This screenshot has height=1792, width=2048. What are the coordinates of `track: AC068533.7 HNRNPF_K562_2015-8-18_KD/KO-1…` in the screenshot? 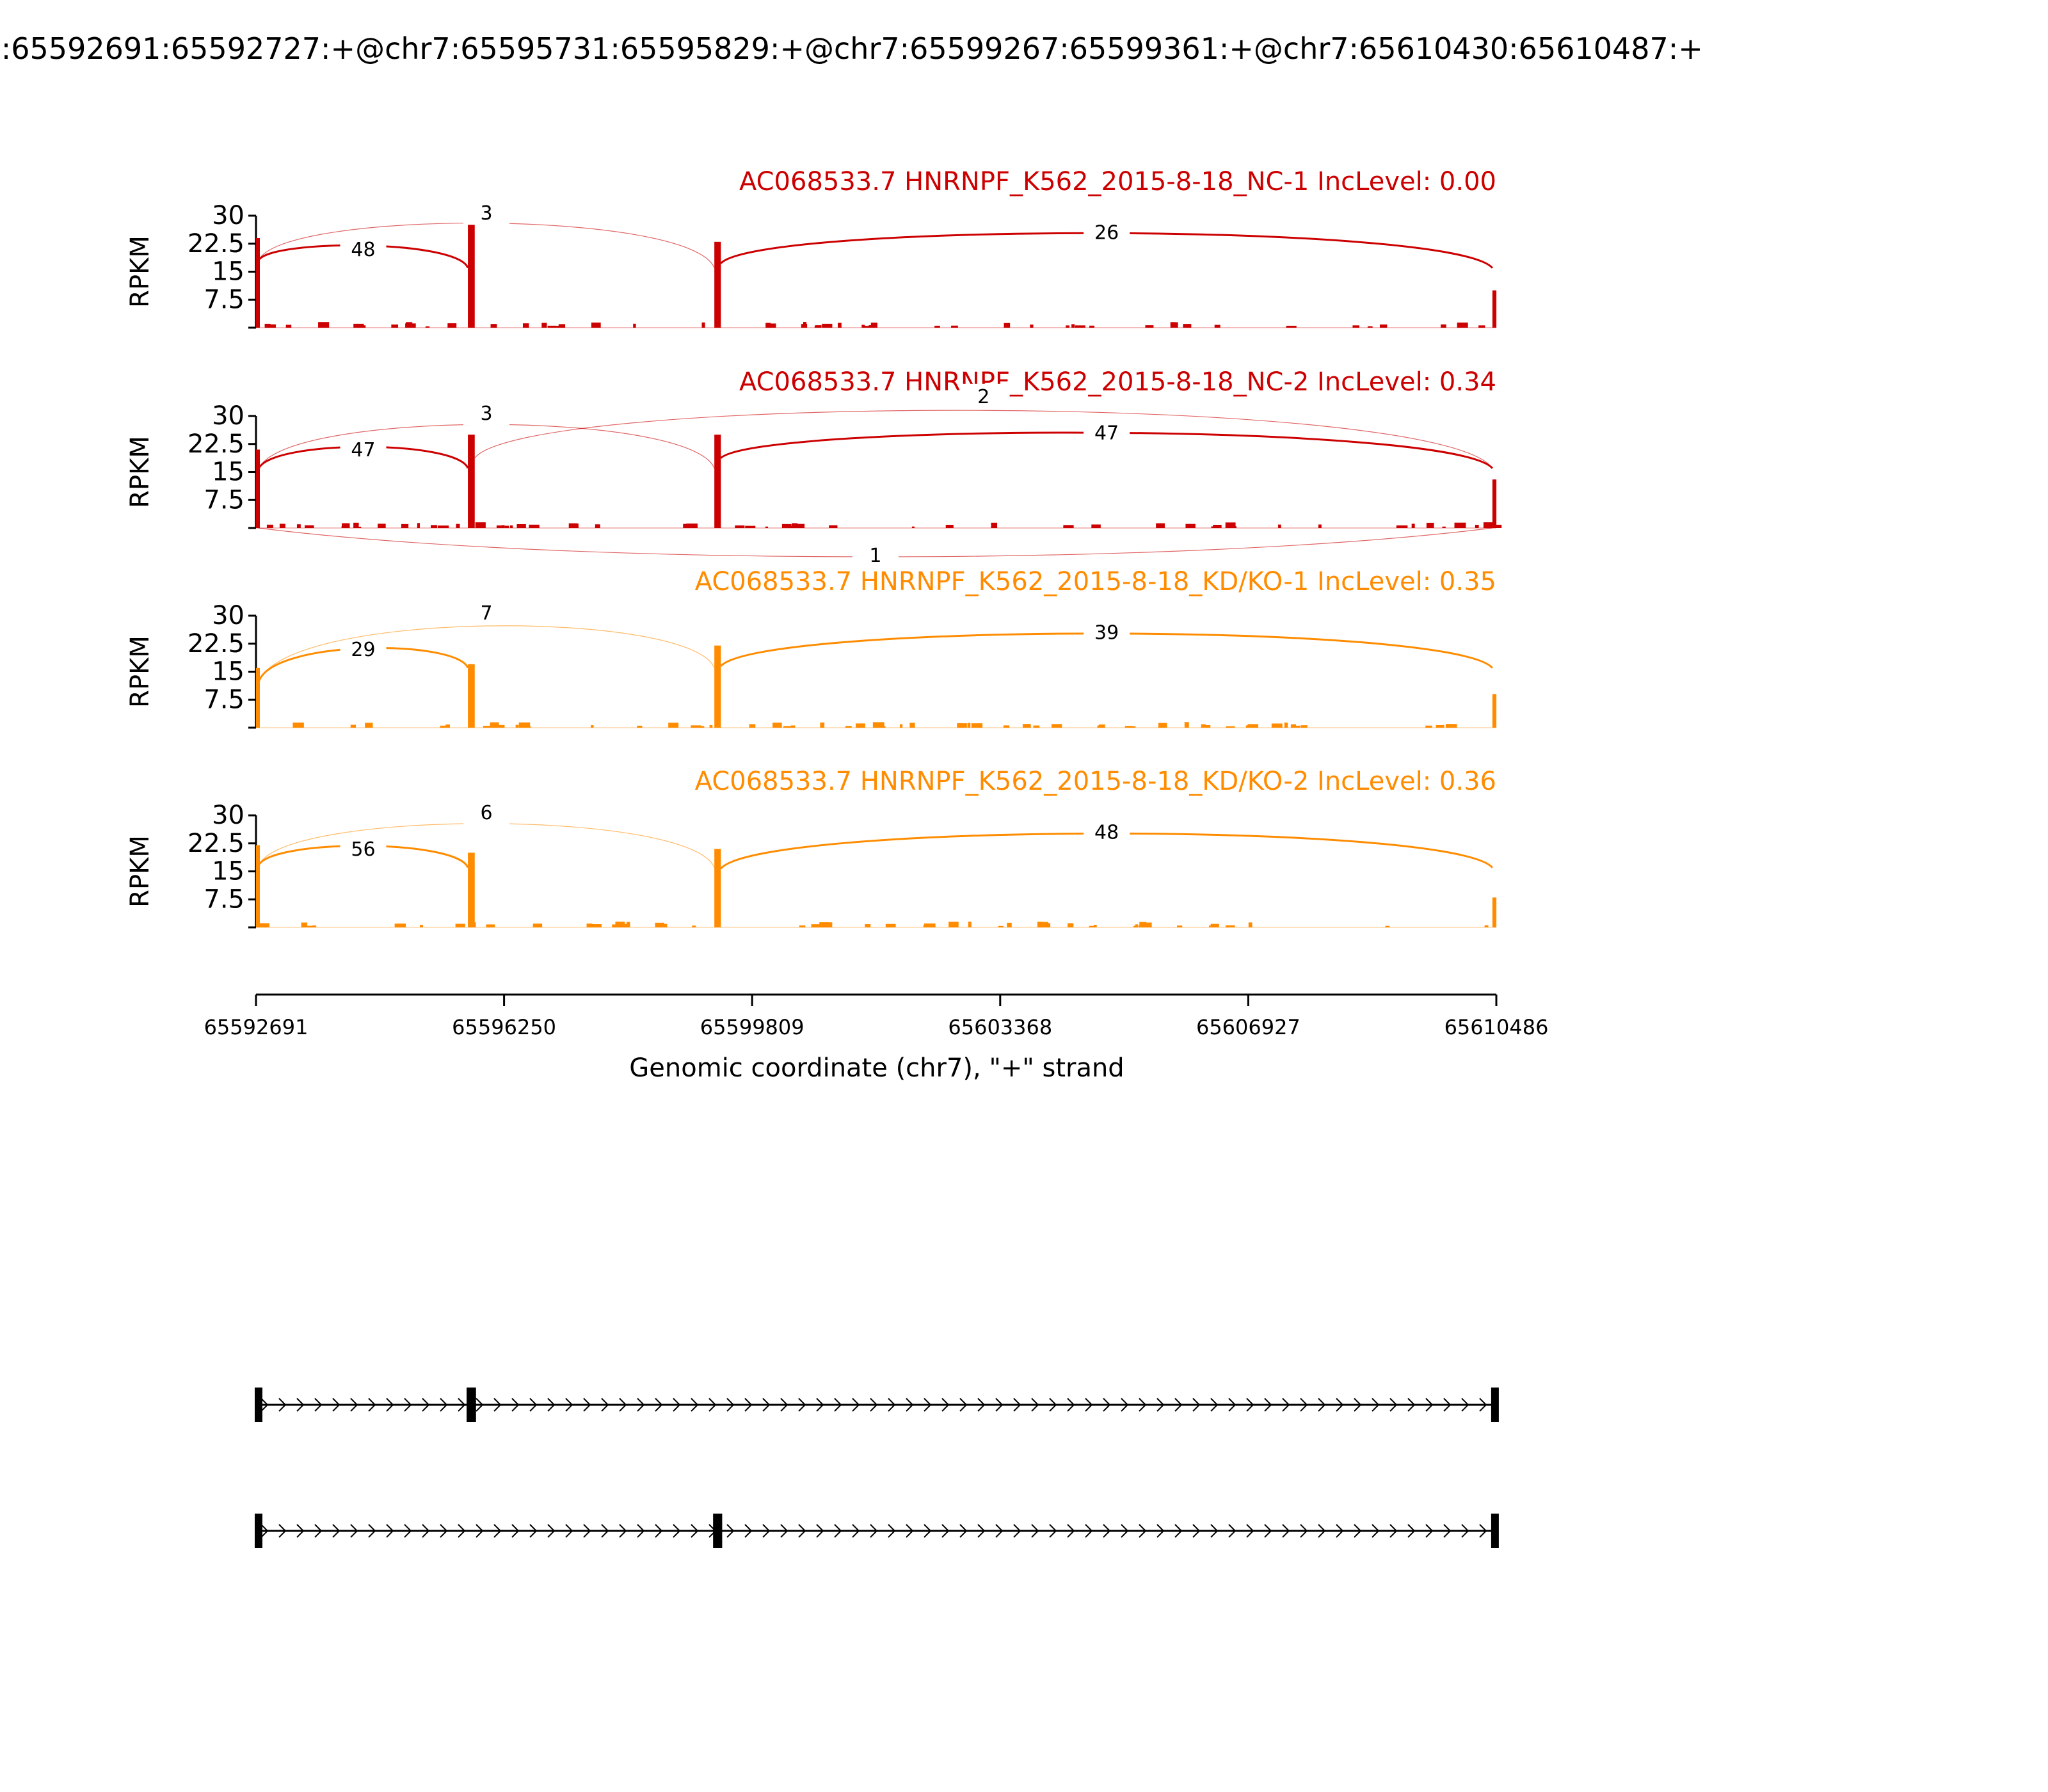 It's located at (810, 647).